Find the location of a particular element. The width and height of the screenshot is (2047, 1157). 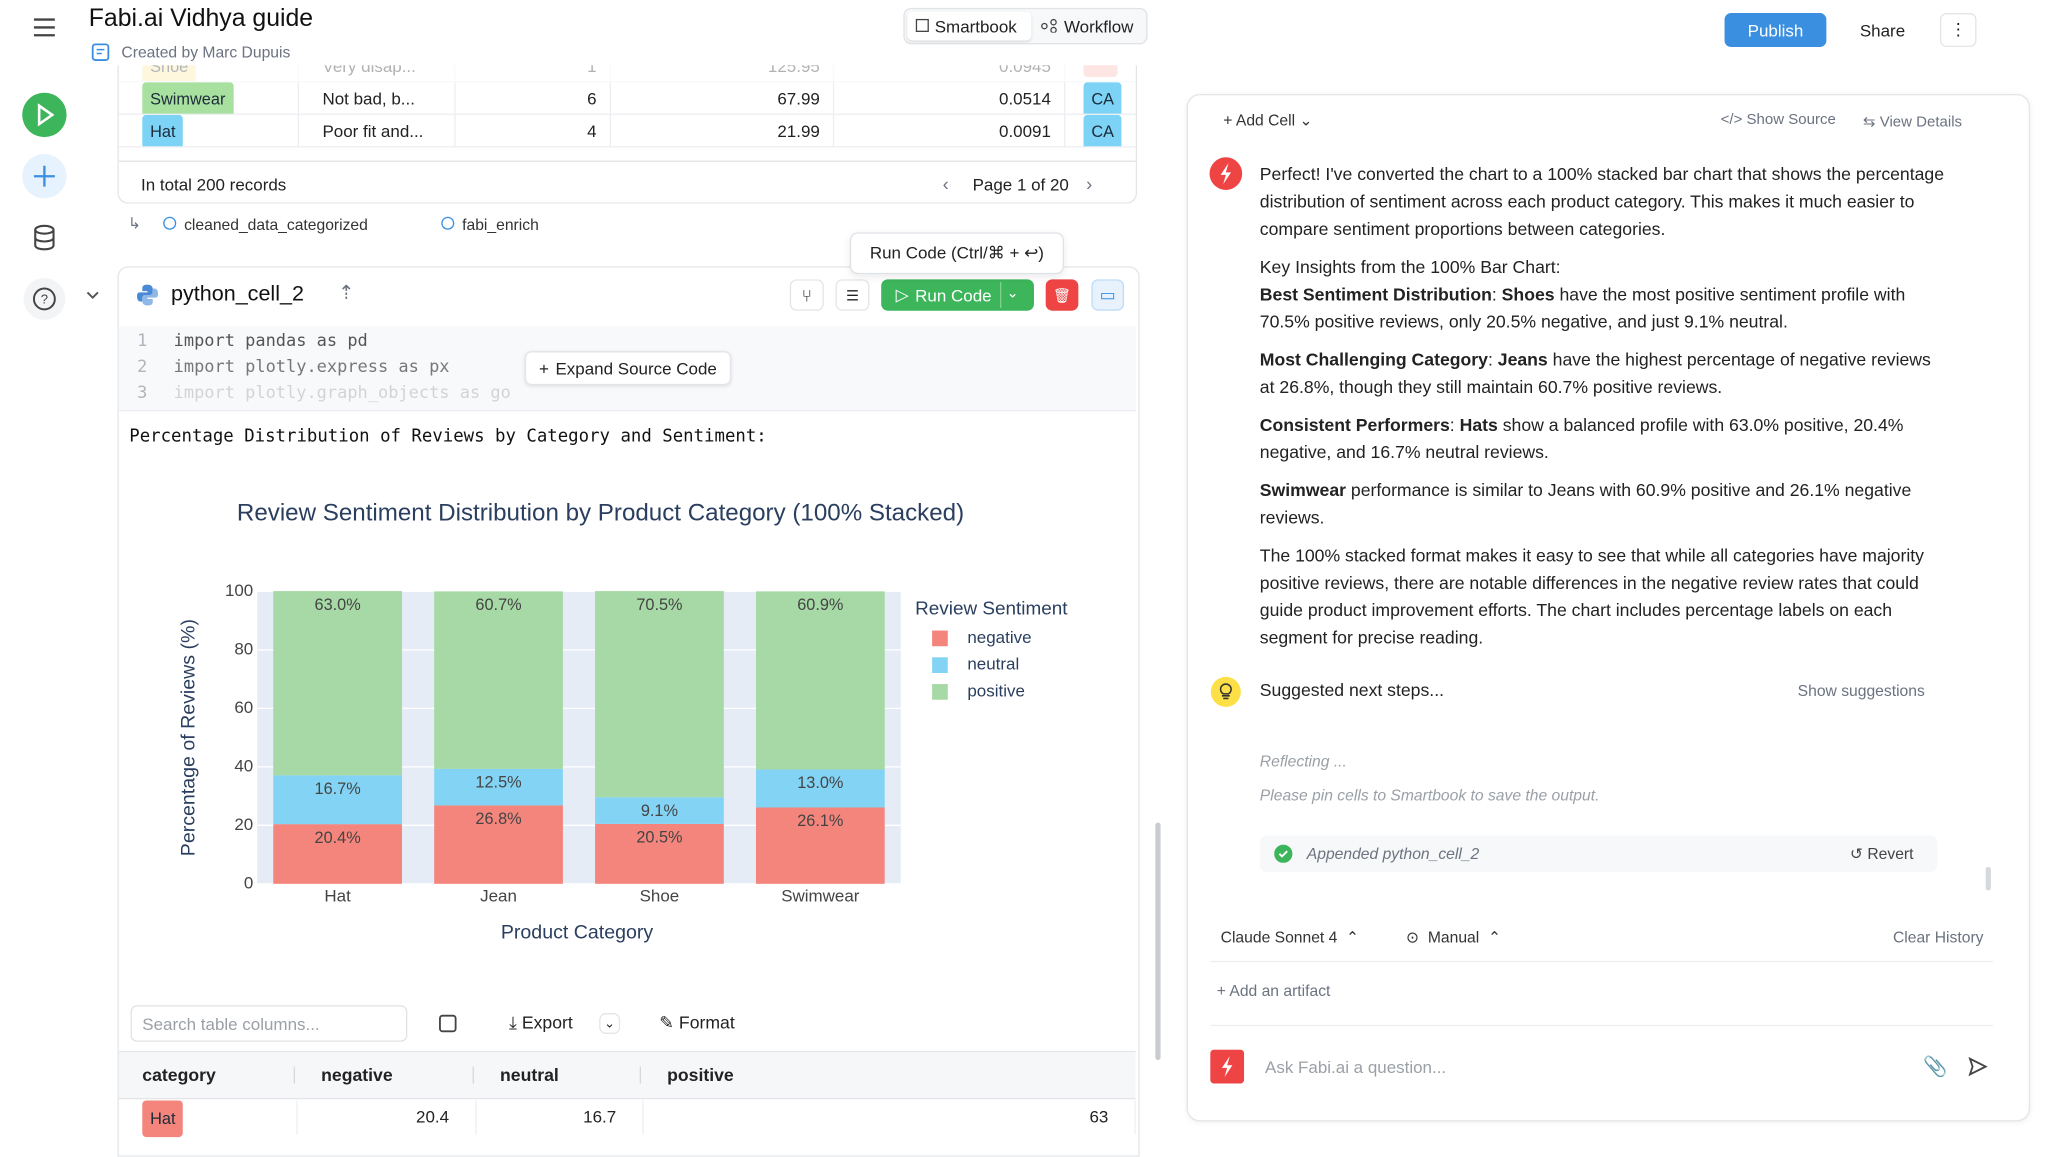

appended-text: Appended python_cell_2 is located at coordinates (1393, 853).